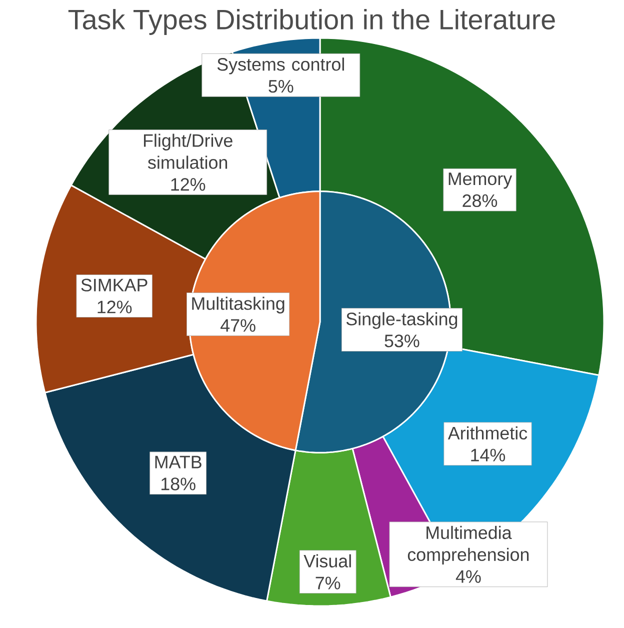  What do you see at coordinates (238, 305) in the screenshot?
I see `slice-label: Multitasking` at bounding box center [238, 305].